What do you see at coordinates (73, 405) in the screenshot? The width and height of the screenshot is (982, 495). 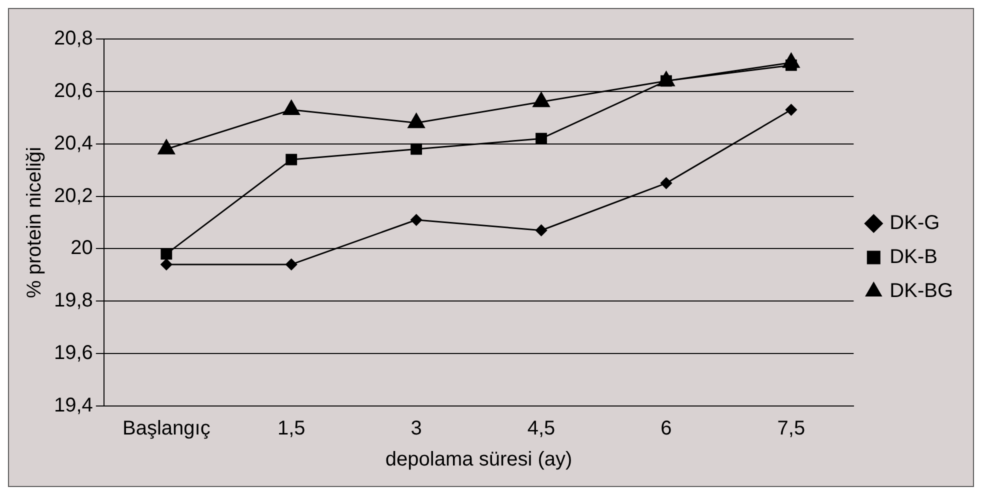 I see `y-tick-label: 19,4` at bounding box center [73, 405].